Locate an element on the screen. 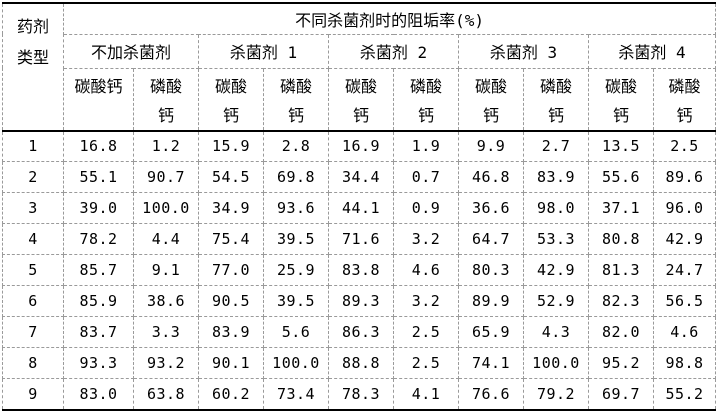 This screenshot has width=721, height=415. row-id-cell: 2 is located at coordinates (33, 177).